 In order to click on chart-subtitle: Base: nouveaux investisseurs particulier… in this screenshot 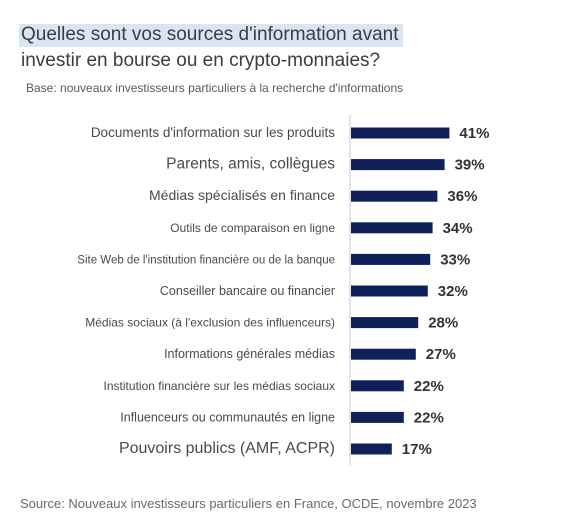, I will do `click(215, 88)`.